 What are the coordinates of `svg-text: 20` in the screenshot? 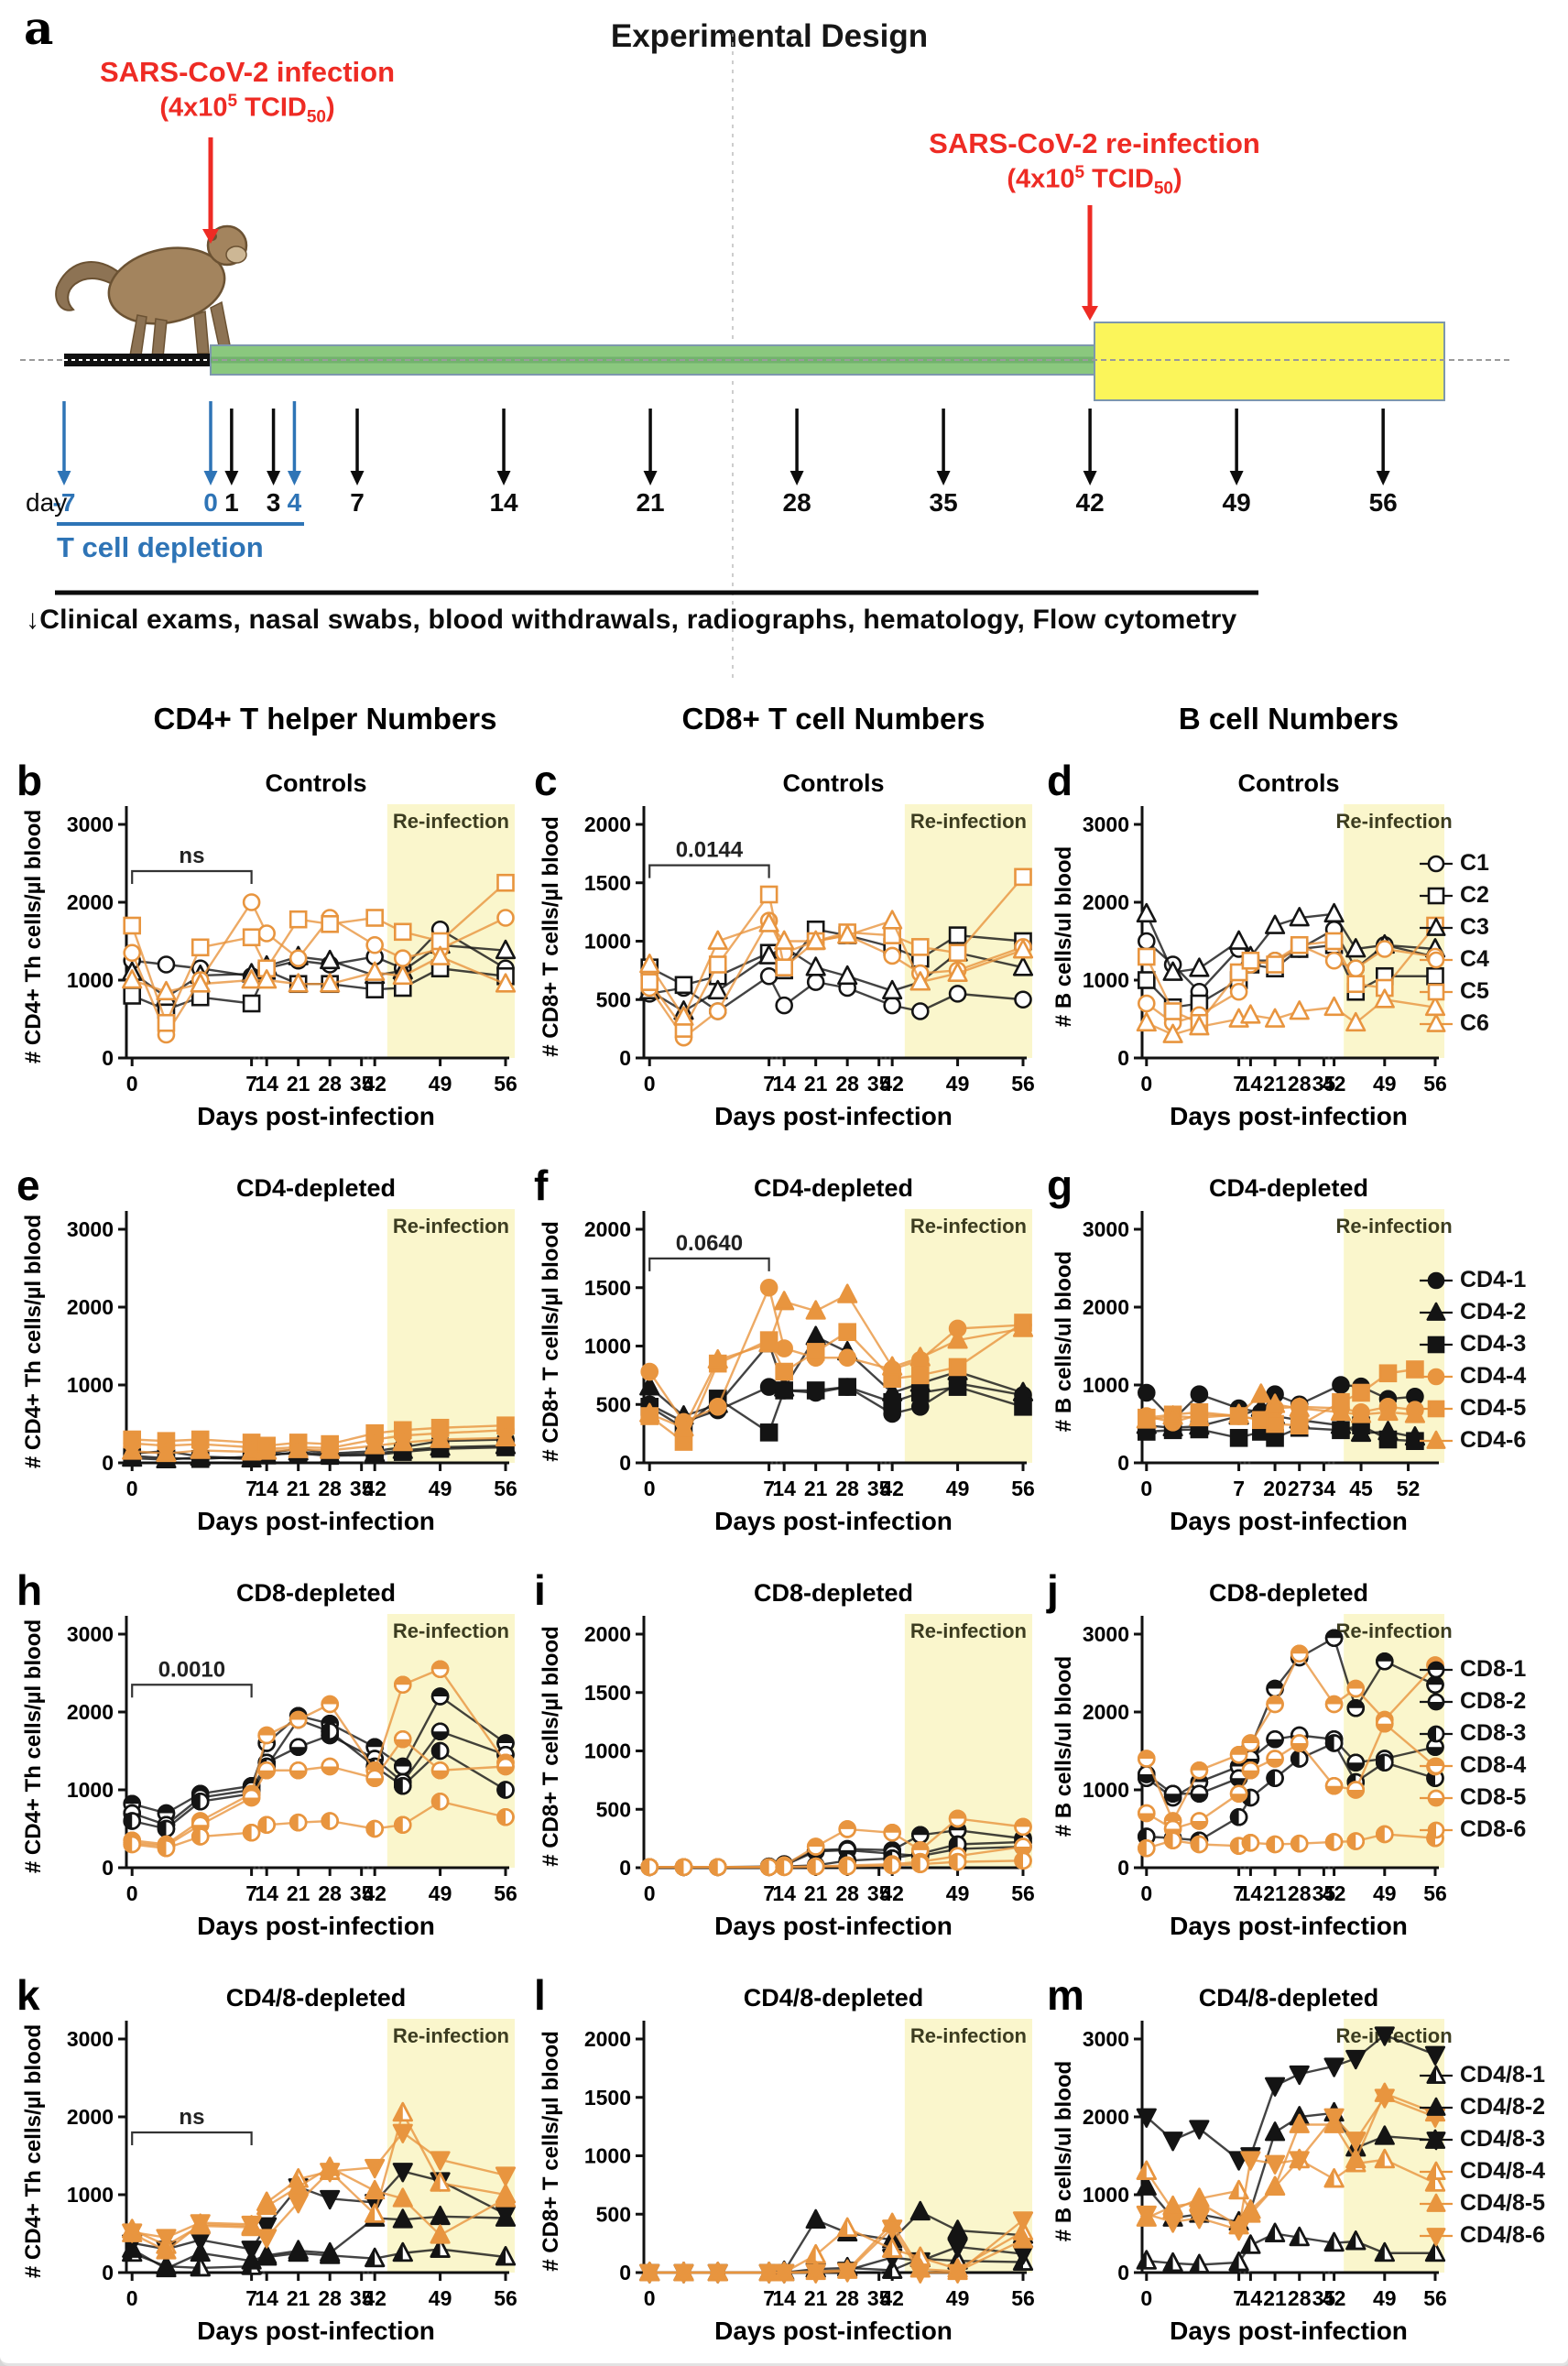 It's located at (1275, 1488).